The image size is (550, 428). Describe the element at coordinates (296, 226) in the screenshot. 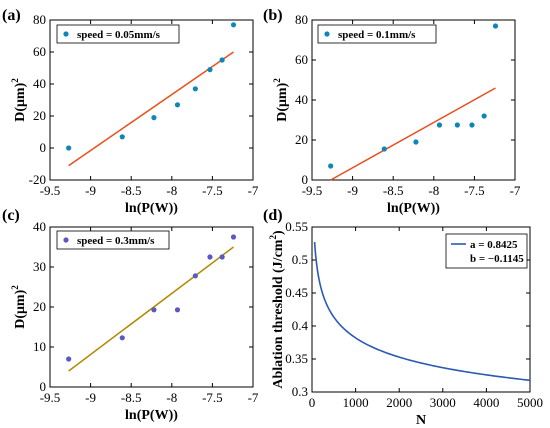

I see `y-tick-label: 0.55` at that location.